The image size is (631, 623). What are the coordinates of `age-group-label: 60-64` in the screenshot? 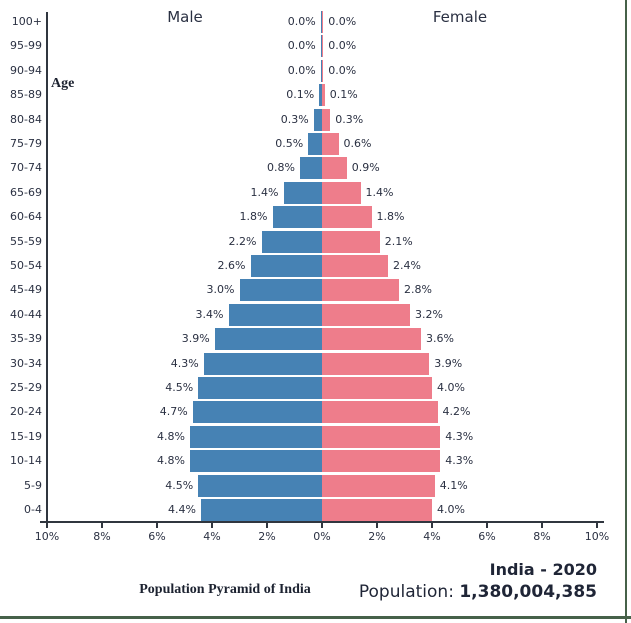 It's located at (26, 217).